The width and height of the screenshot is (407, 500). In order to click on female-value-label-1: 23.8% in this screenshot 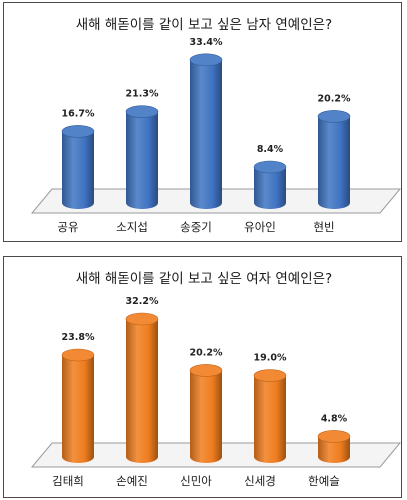, I will do `click(78, 337)`.